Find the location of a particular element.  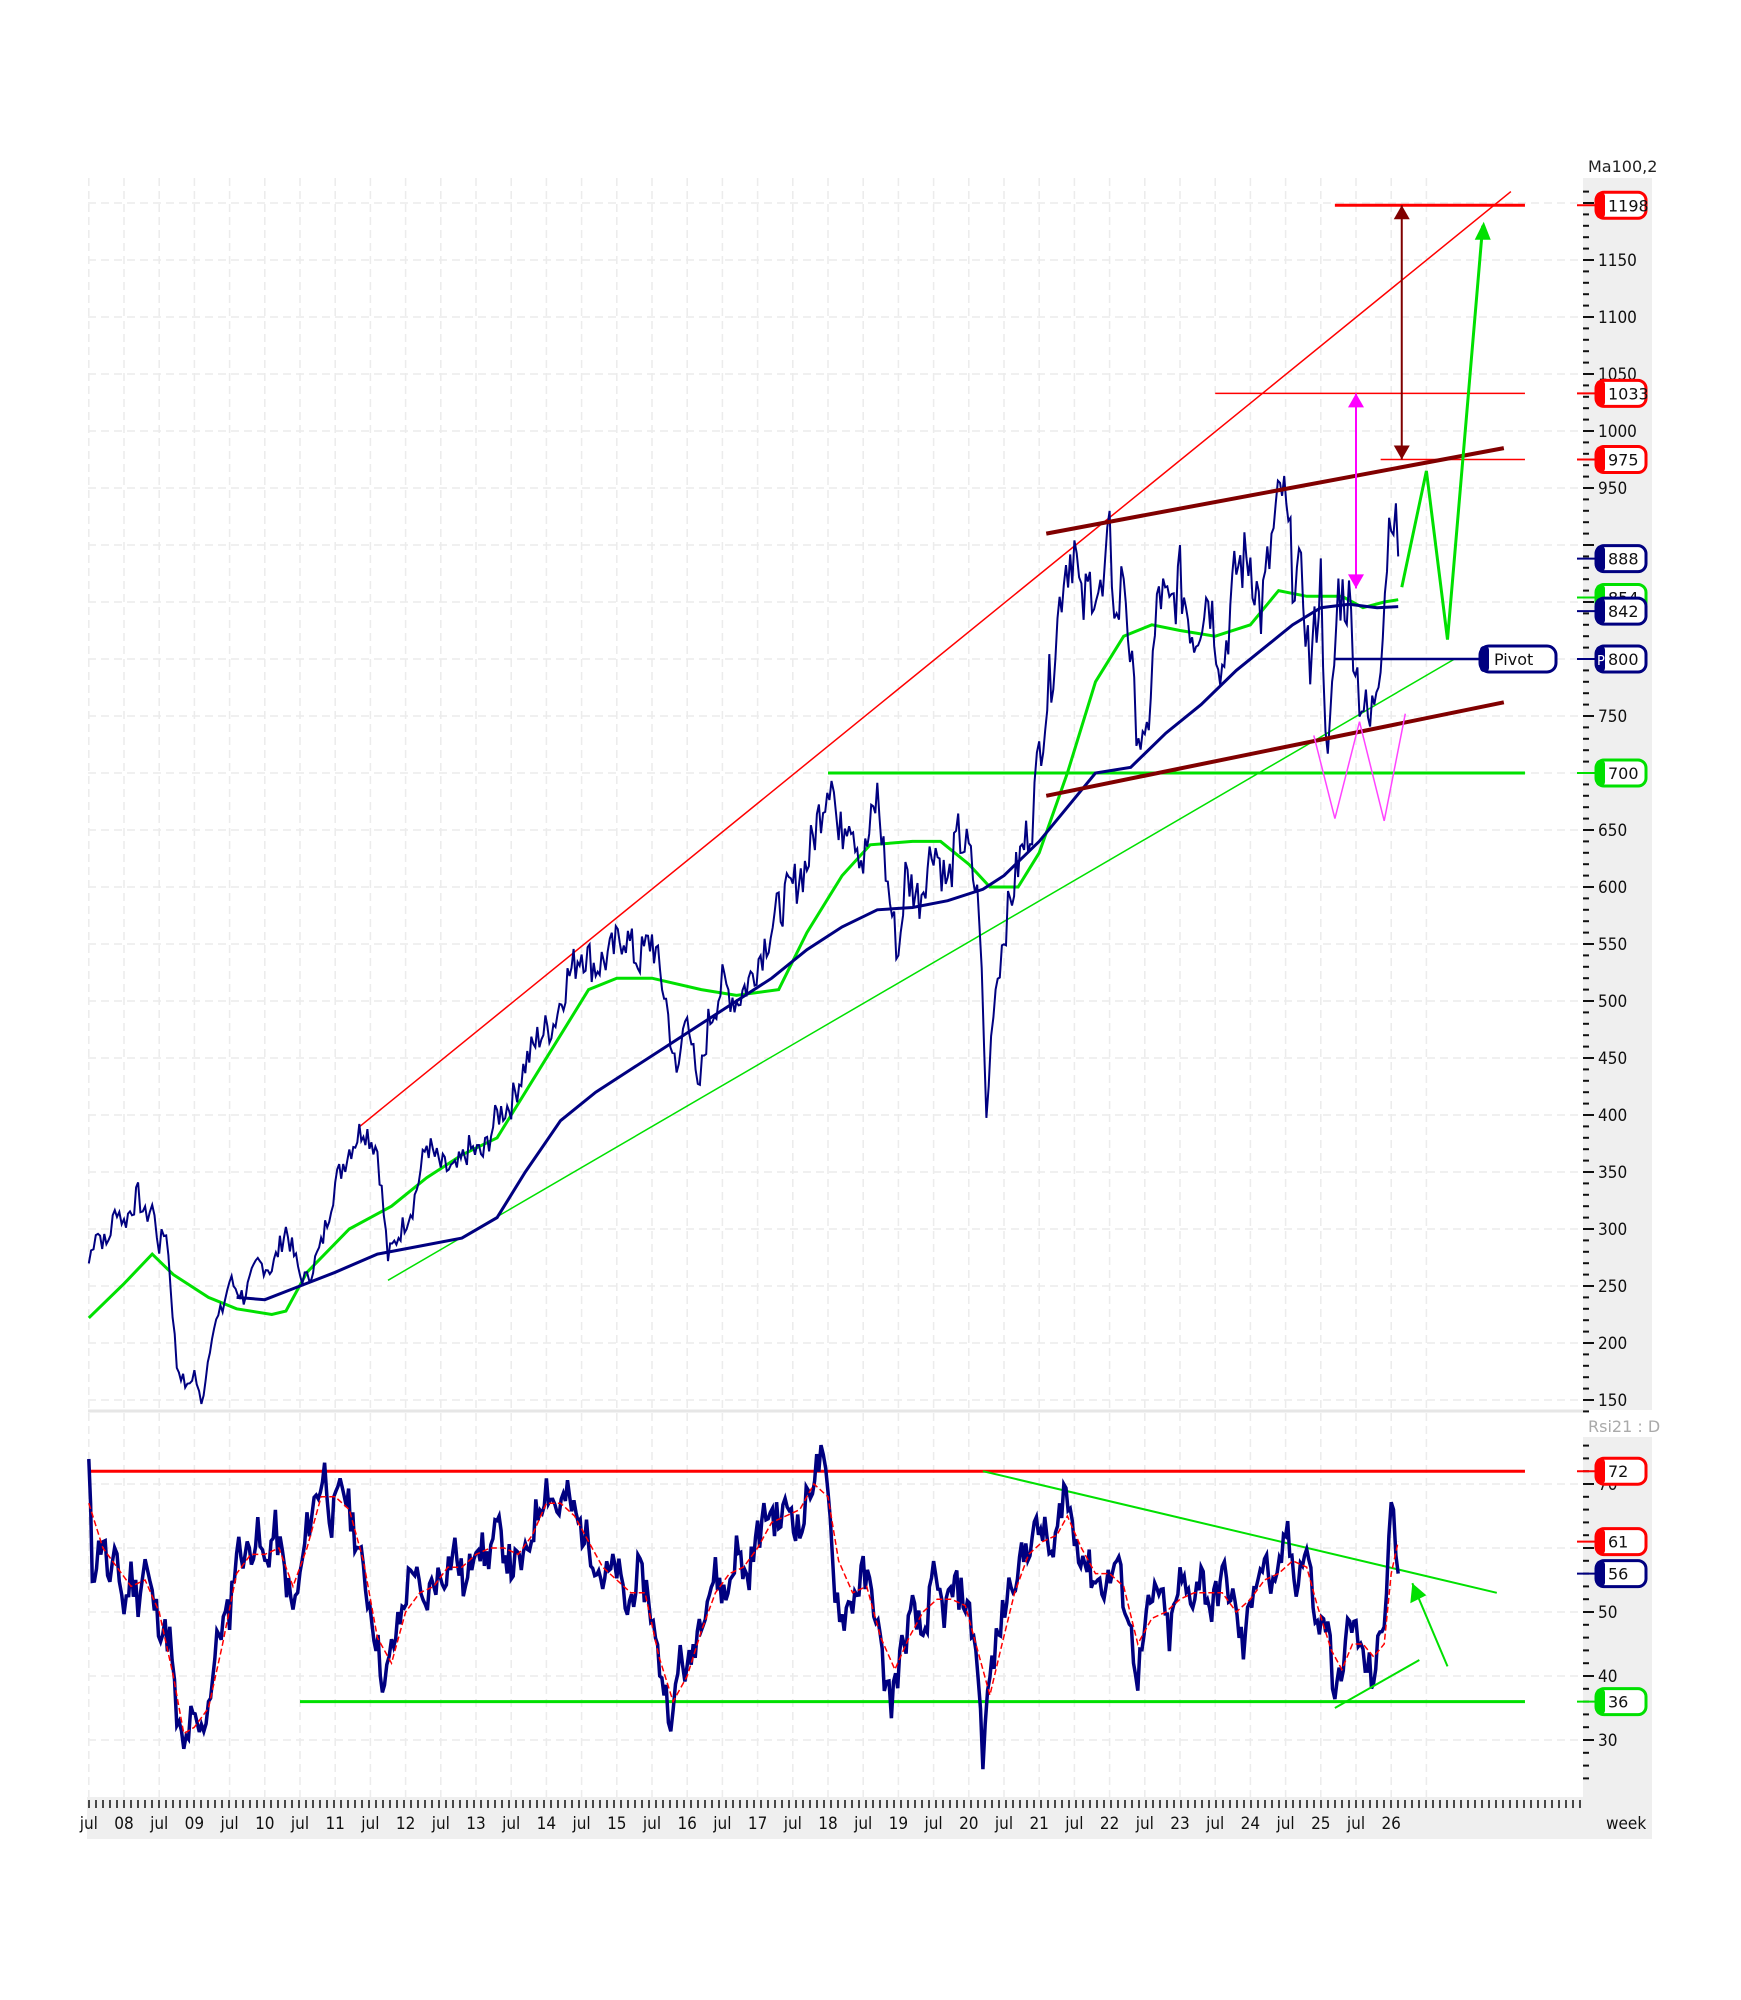

price-tag-800-cap is located at coordinates (1600, 659).